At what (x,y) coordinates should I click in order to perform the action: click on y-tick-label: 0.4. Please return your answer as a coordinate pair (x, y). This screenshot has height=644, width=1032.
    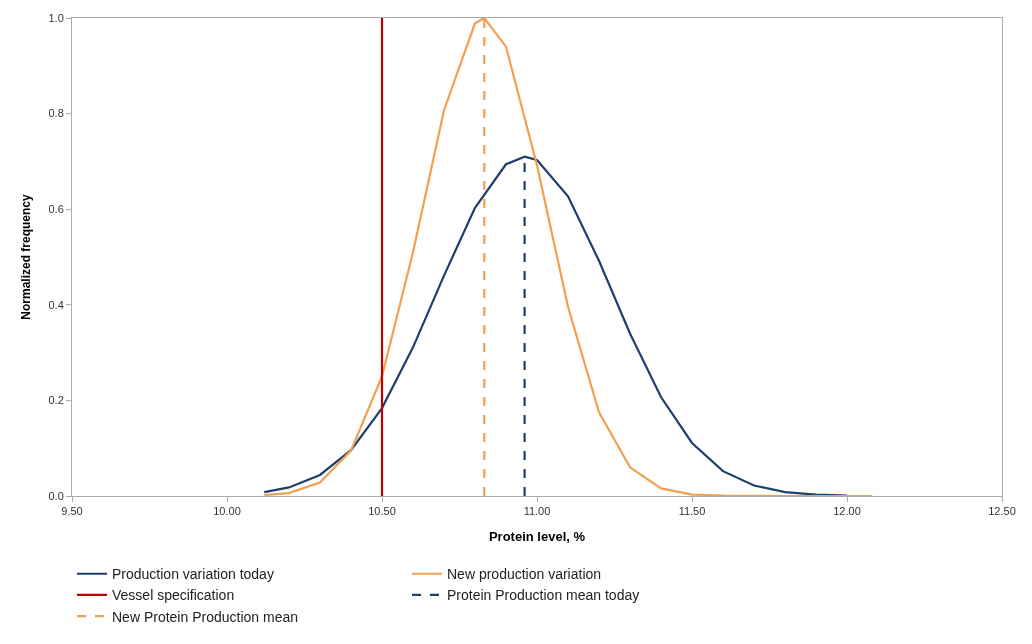
    Looking at the image, I should click on (56, 304).